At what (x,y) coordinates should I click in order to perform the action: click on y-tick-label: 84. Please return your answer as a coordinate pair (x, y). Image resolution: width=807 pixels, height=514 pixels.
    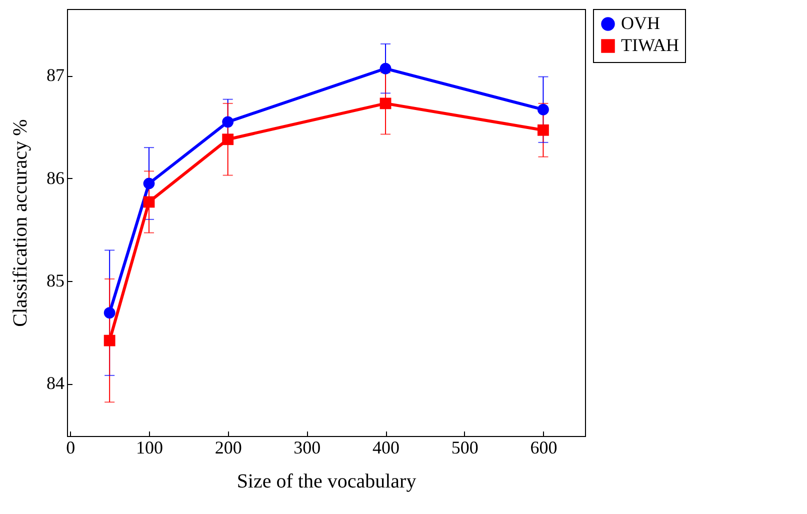
    Looking at the image, I should click on (55, 383).